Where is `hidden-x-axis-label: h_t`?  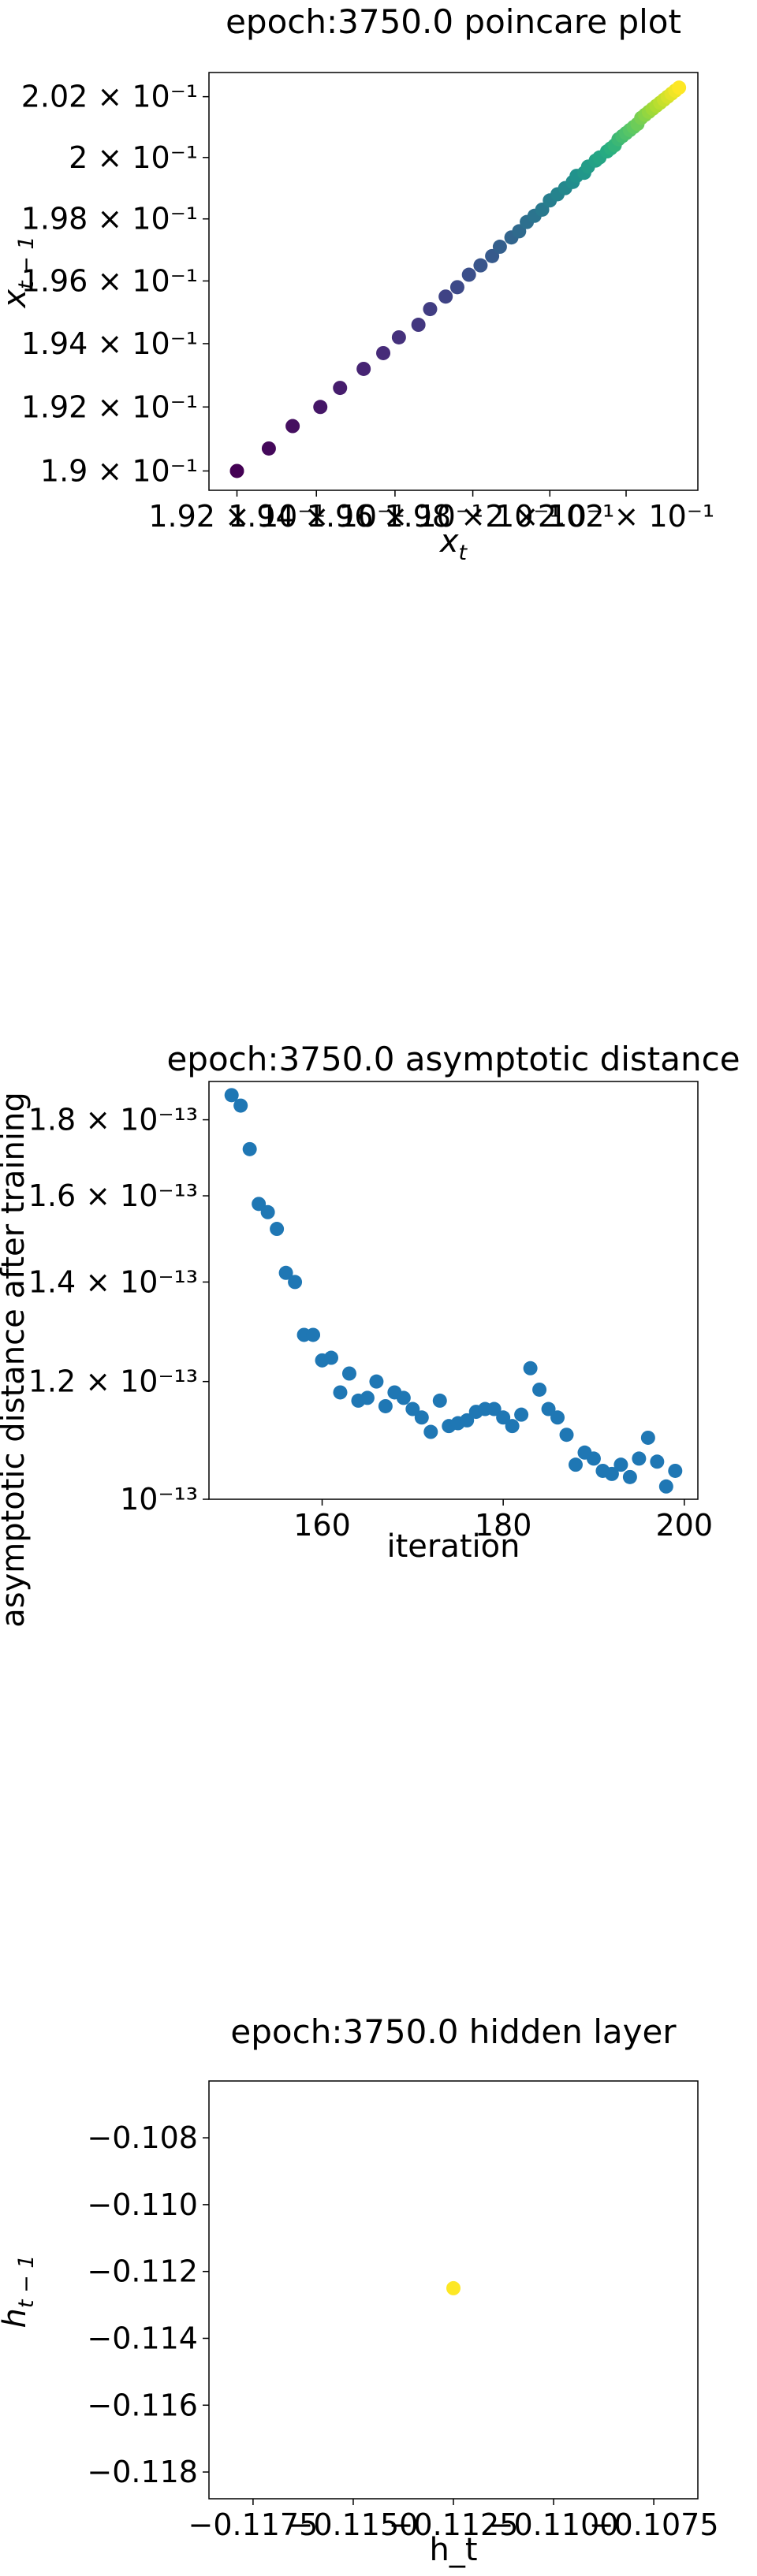
hidden-x-axis-label: h_t is located at coordinates (453, 2550).